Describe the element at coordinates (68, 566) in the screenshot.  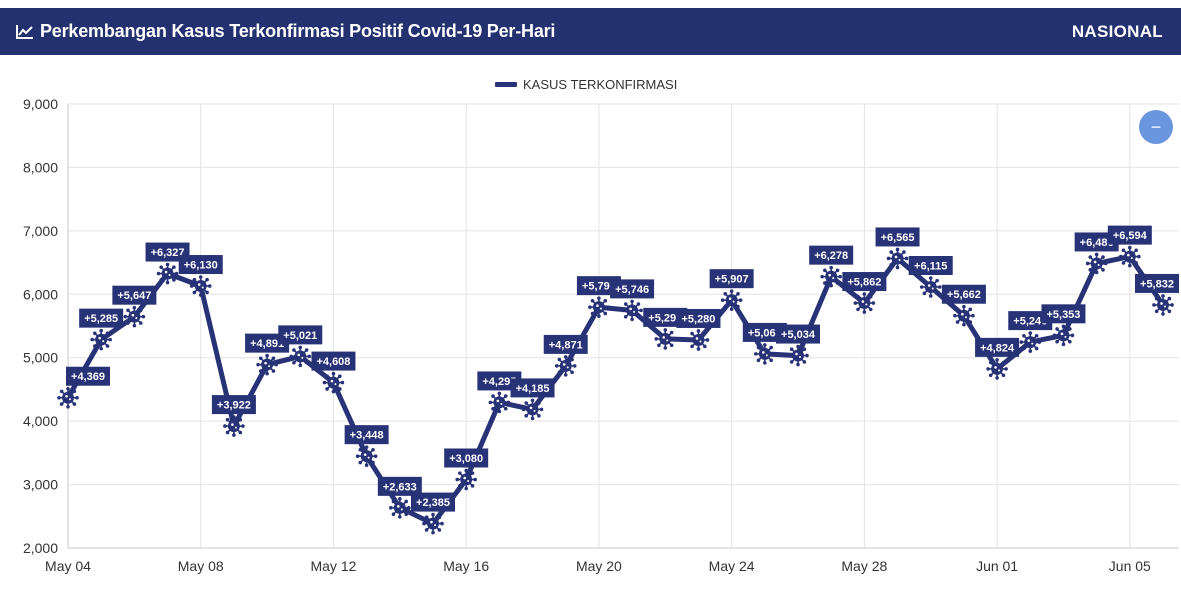
I see `x-tick-label: May 04` at that location.